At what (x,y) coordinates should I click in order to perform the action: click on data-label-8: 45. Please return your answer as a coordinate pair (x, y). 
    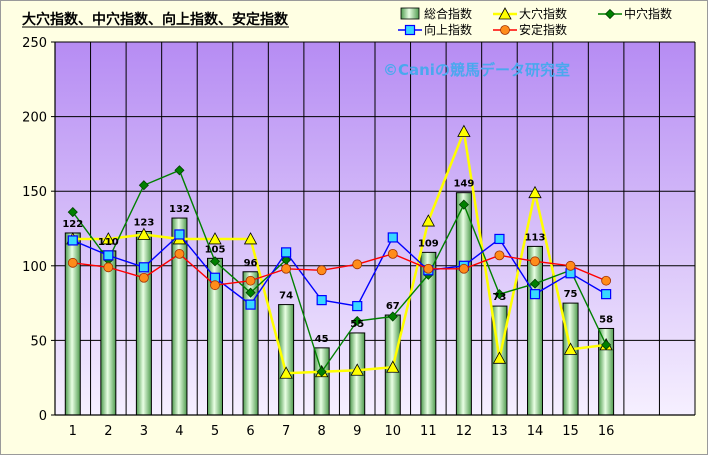
    Looking at the image, I should click on (322, 339).